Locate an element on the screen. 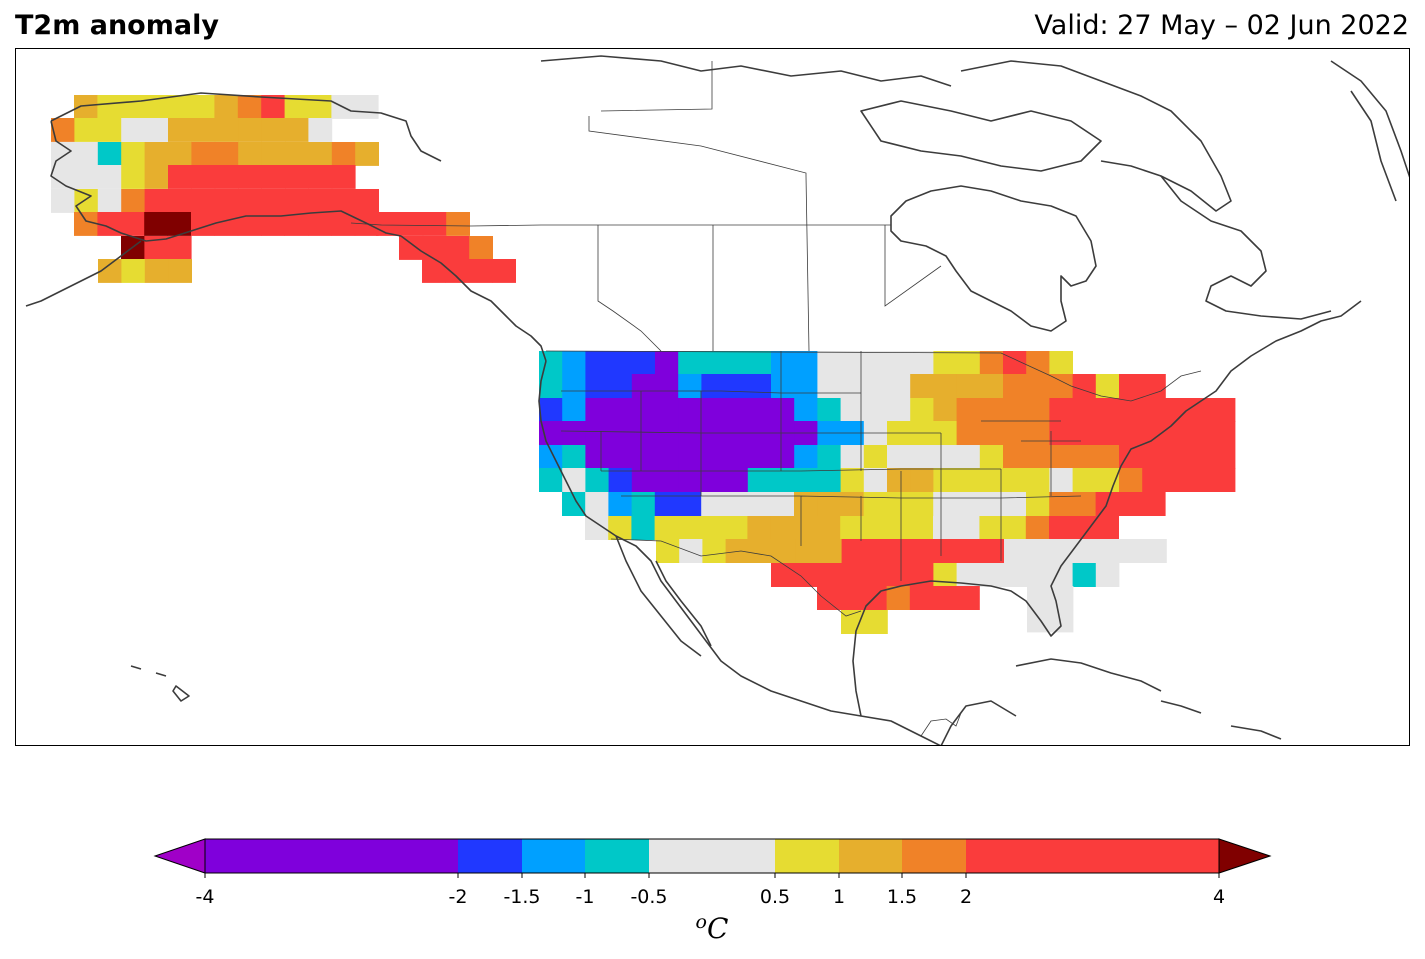 The width and height of the screenshot is (1425, 959). alaska-canada-border is located at coordinates (620, 224).